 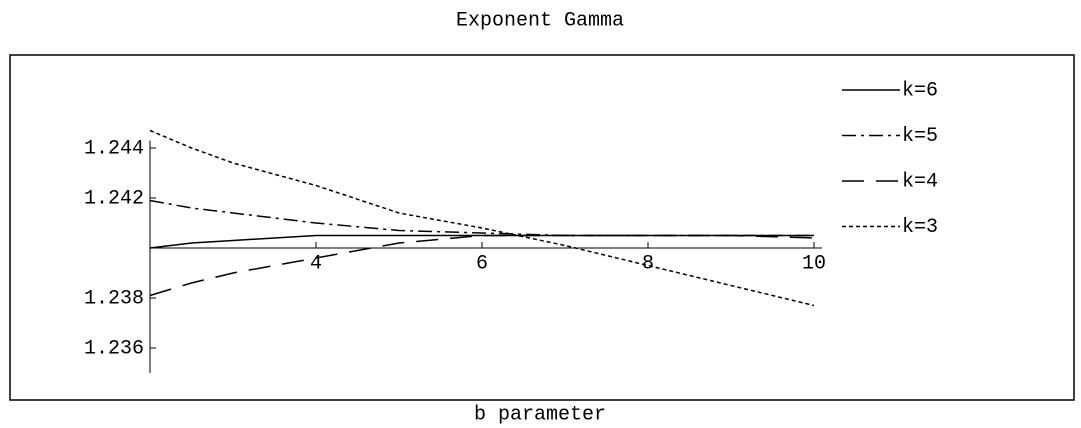 I want to click on x-axis-label: b parameter, so click(x=540, y=414).